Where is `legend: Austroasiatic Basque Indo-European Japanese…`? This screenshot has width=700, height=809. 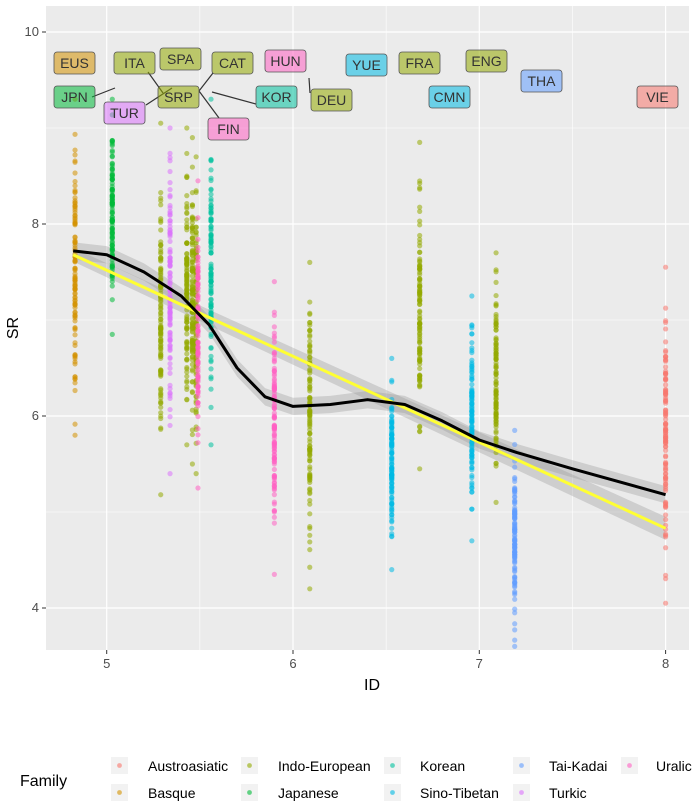
legend: Austroasiatic Basque Indo-European Japanese… is located at coordinates (401, 779).